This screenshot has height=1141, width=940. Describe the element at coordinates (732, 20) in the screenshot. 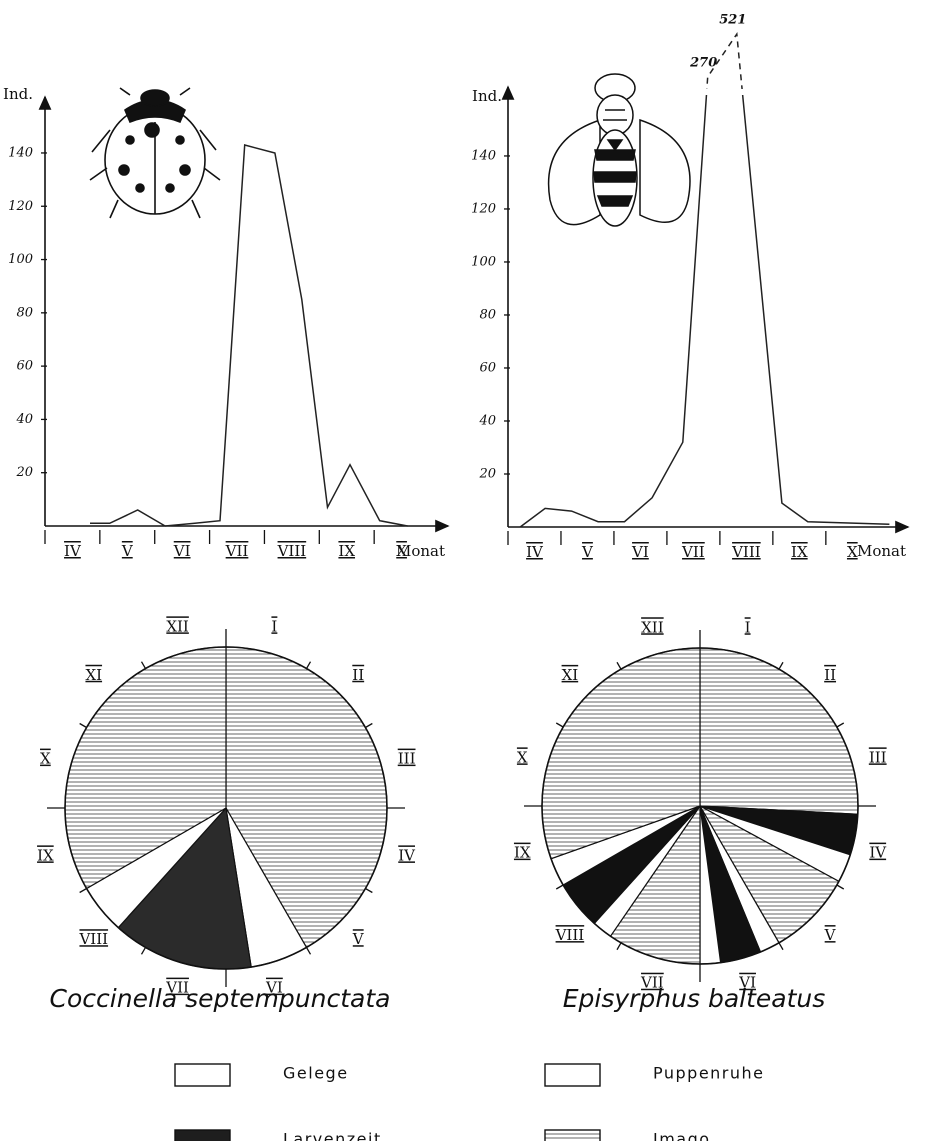

I see `value-label: 521` at that location.